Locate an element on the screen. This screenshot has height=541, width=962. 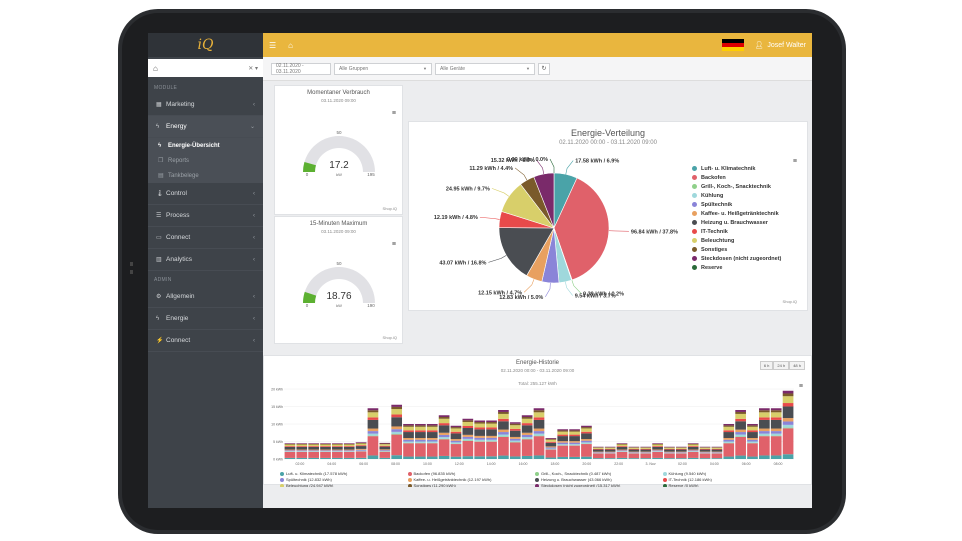
legend-item: Sonstiges is located at coordinates (736, 249).